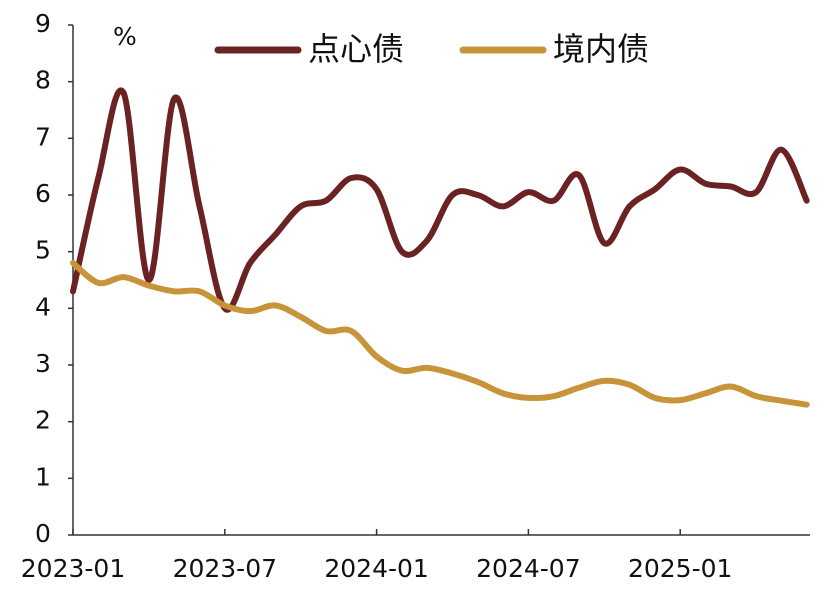 This screenshot has width=830, height=600. Describe the element at coordinates (376, 568) in the screenshot. I see `x-tick-label: 2024-01` at that location.